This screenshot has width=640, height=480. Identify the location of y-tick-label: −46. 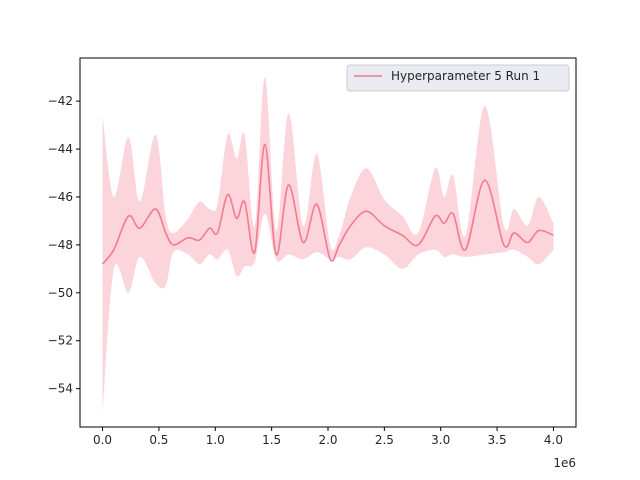
(60, 197).